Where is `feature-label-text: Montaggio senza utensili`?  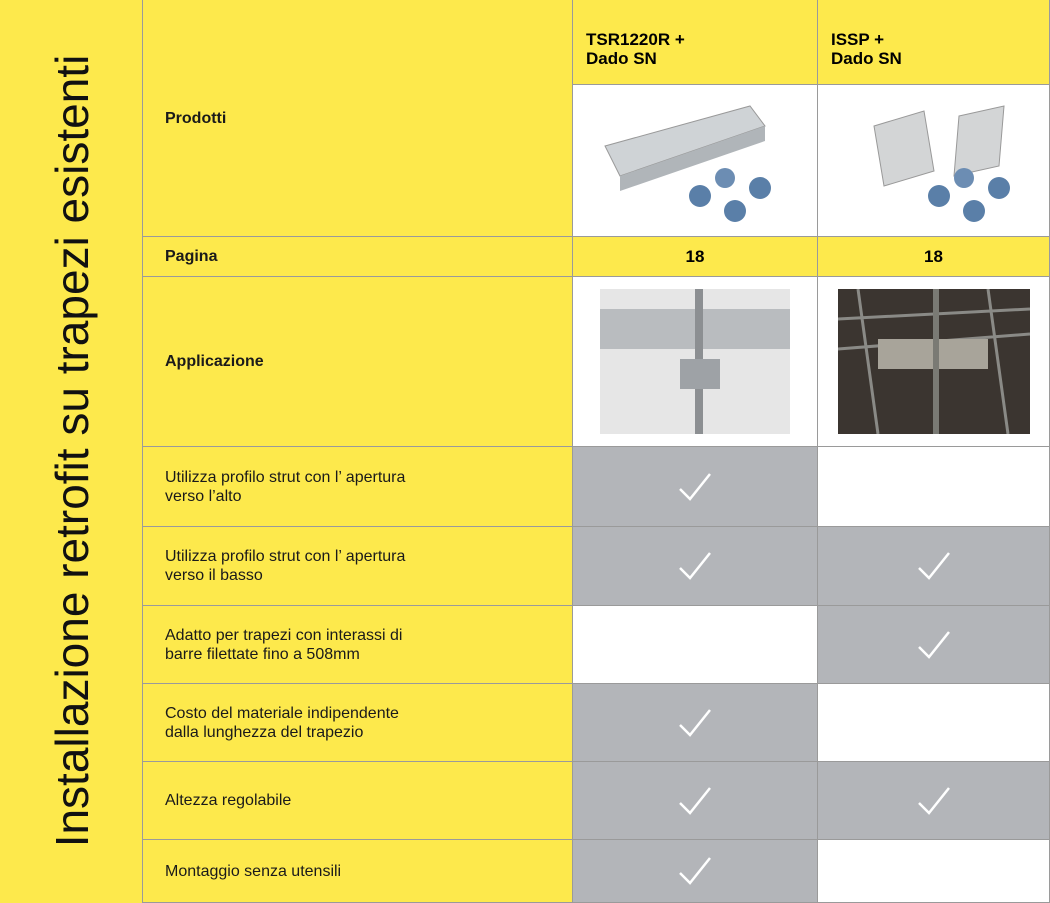
feature-label-text: Montaggio senza utensili is located at coordinates (253, 871).